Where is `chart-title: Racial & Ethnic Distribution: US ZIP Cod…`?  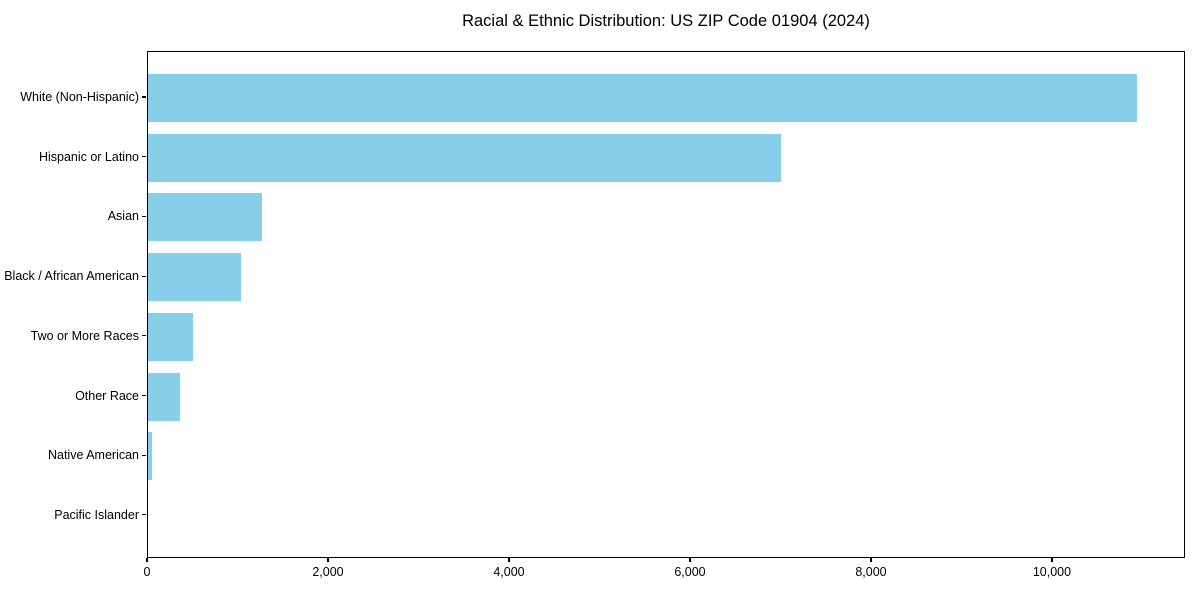 chart-title: Racial & Ethnic Distribution: US ZIP Cod… is located at coordinates (666, 21).